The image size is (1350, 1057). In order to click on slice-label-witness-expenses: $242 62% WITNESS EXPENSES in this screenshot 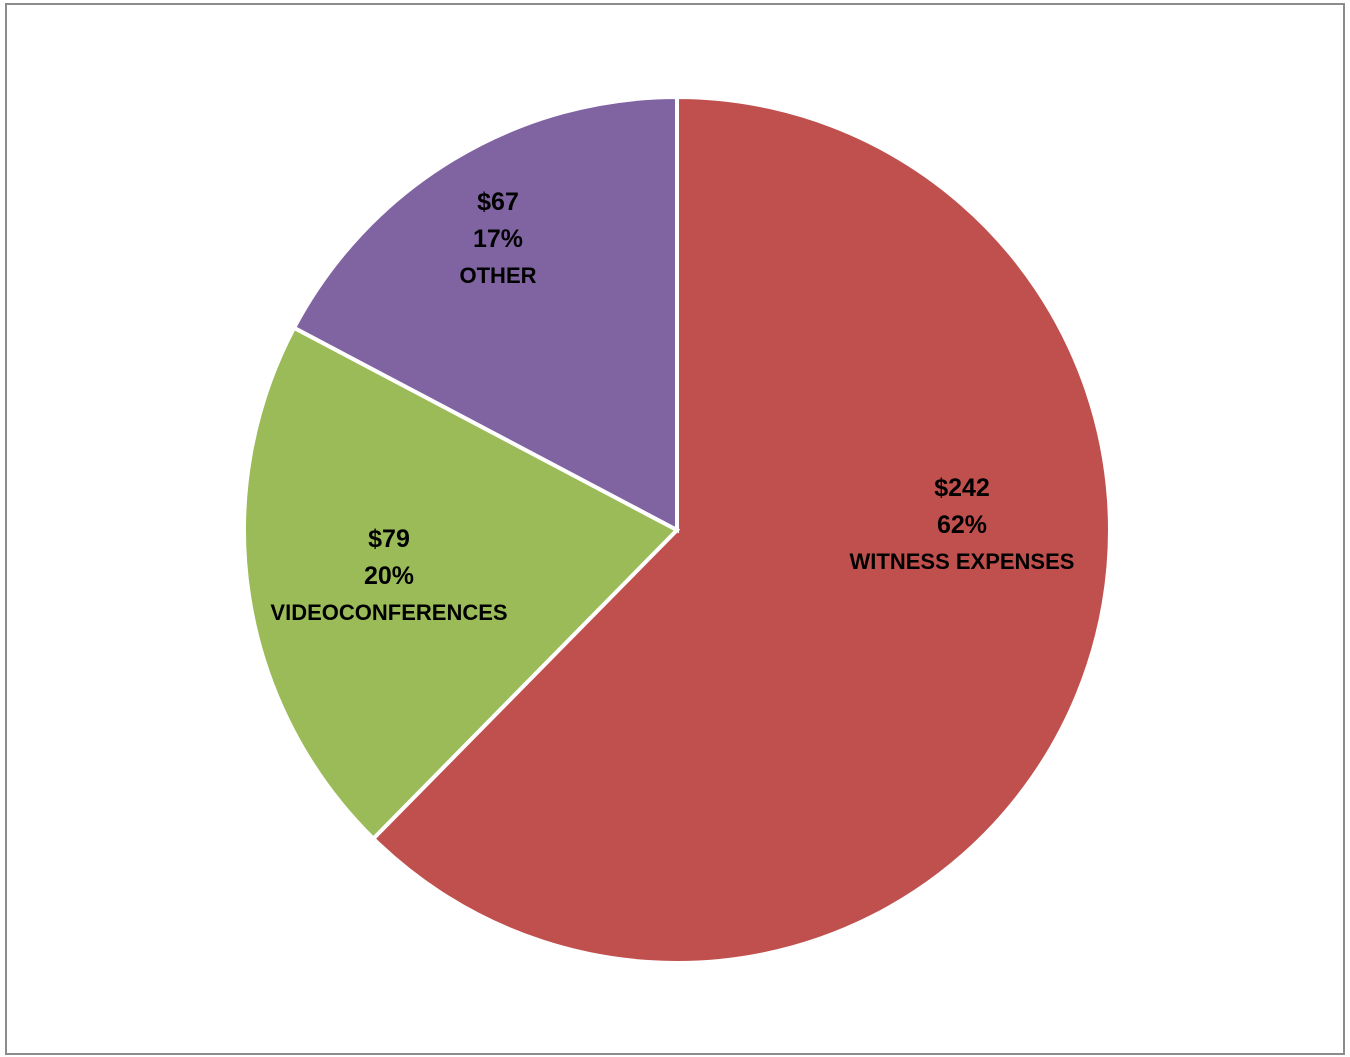, I will do `click(962, 524)`.